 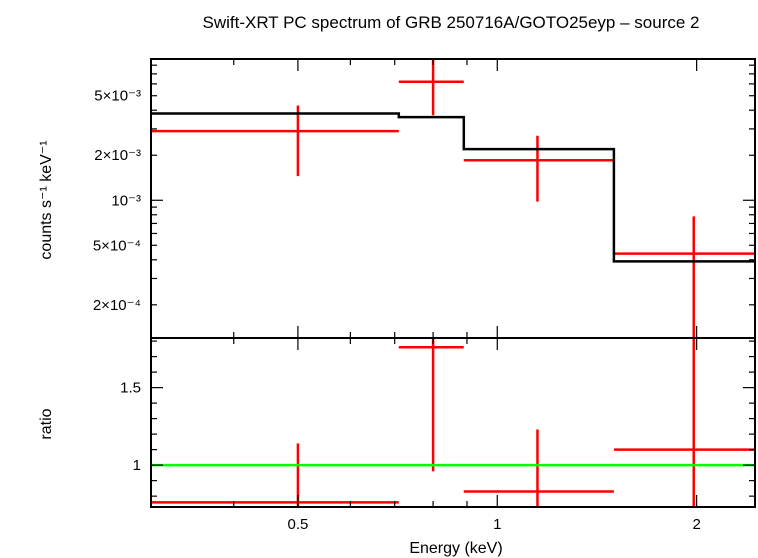 What do you see at coordinates (117, 305) in the screenshot?
I see `spectrum-y-tick-label: 2×10⁻⁴` at bounding box center [117, 305].